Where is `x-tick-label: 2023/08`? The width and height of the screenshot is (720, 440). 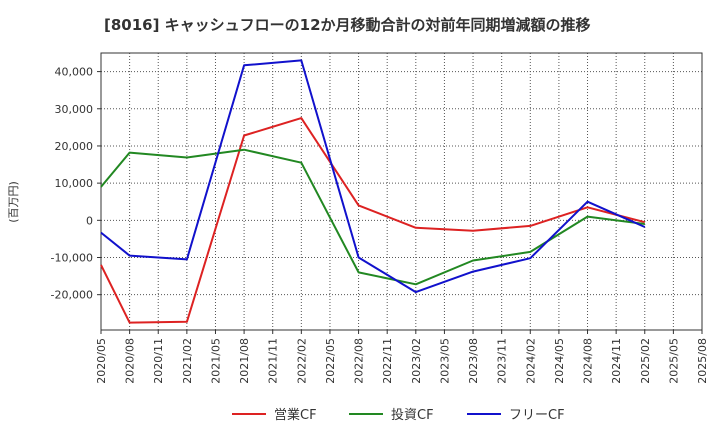
x-tick-label: 2023/08 is located at coordinates (473, 361).